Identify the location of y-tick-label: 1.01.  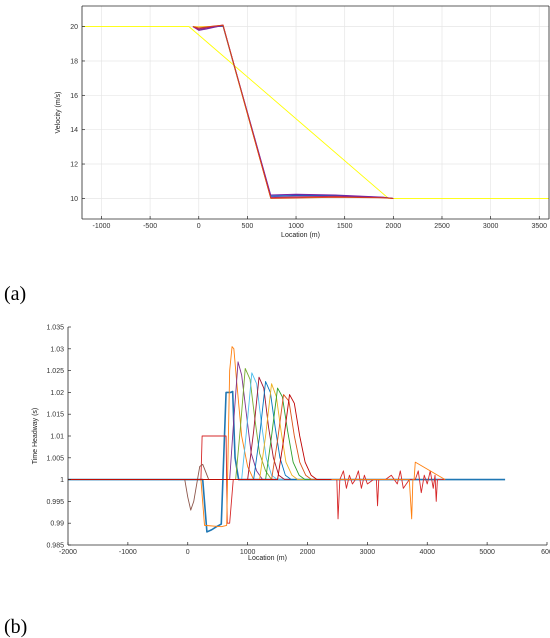
(57, 437).